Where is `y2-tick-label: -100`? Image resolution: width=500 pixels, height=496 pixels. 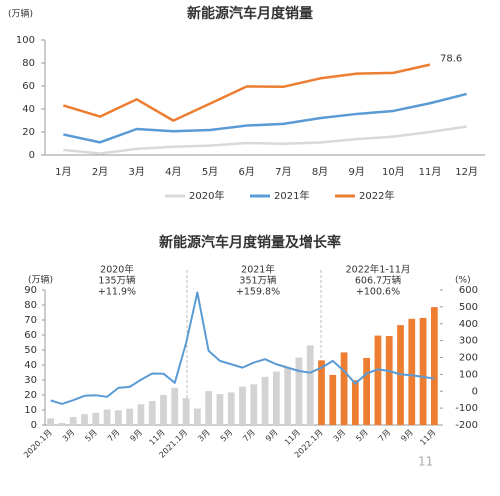
y2-tick-label: -100 is located at coordinates (466, 408).